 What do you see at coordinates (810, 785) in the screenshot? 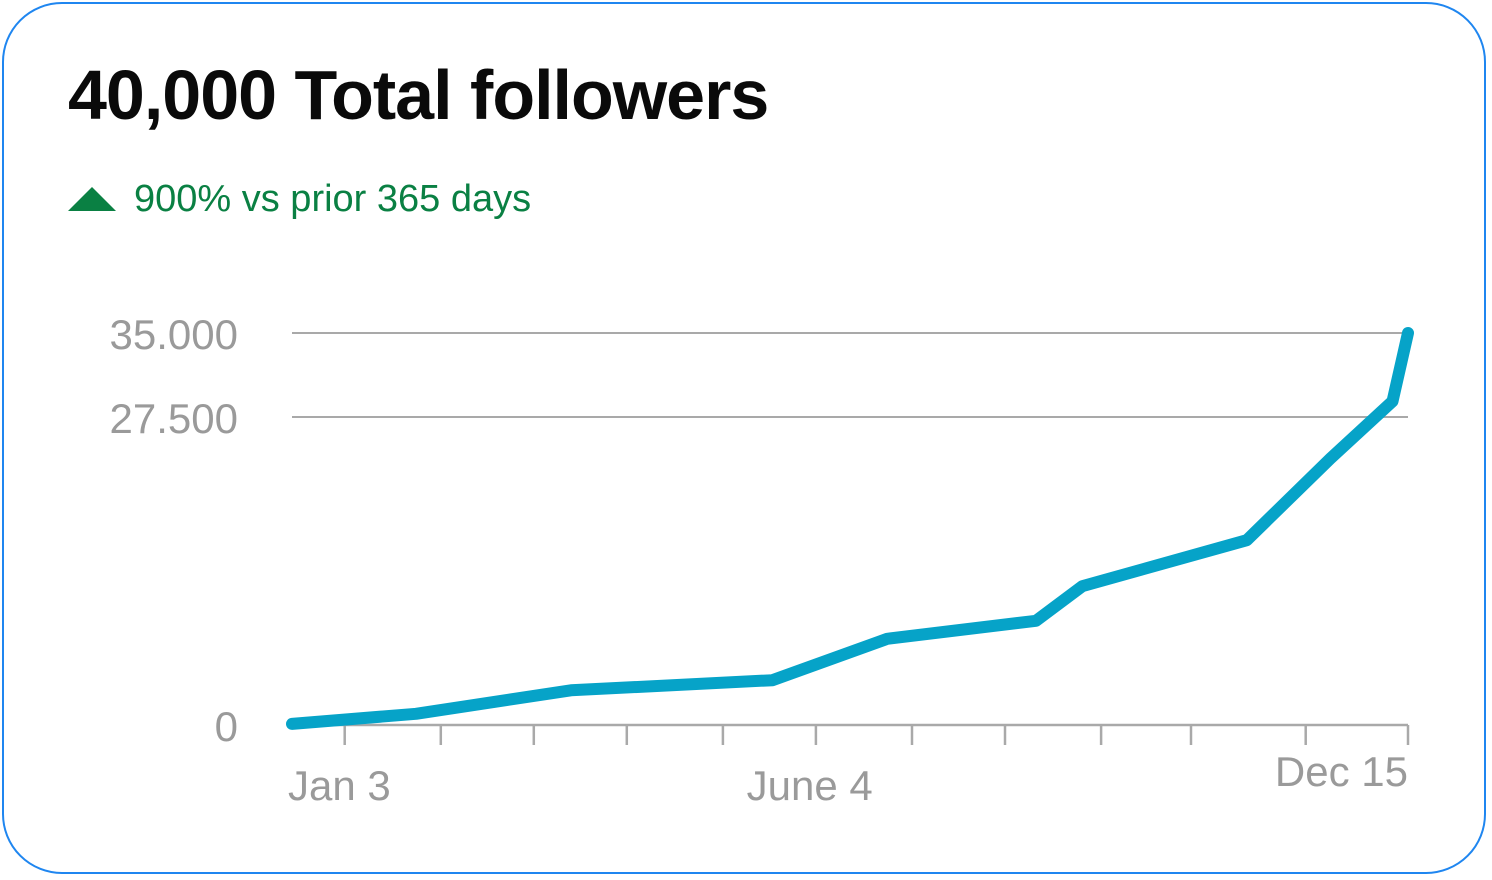
I see `x-tick-label: June 4` at bounding box center [810, 785].